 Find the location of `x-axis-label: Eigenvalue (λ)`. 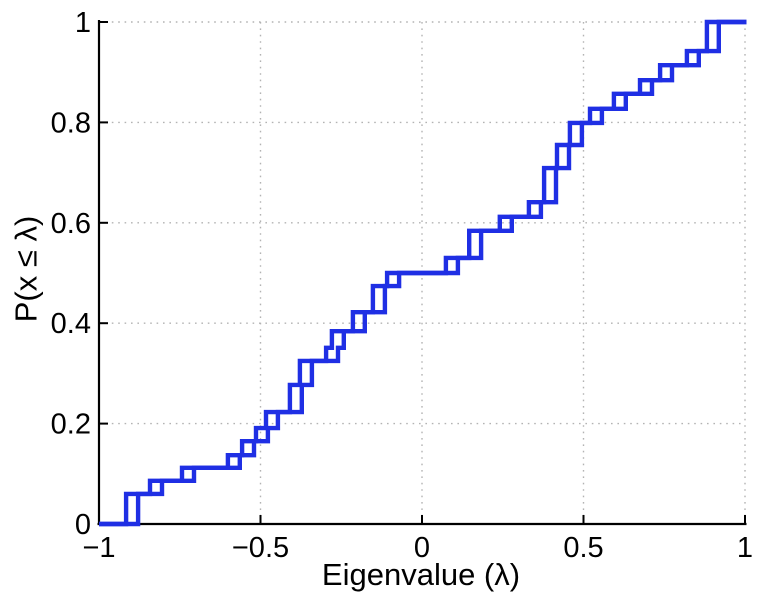

x-axis-label: Eigenvalue (λ) is located at coordinates (421, 574).